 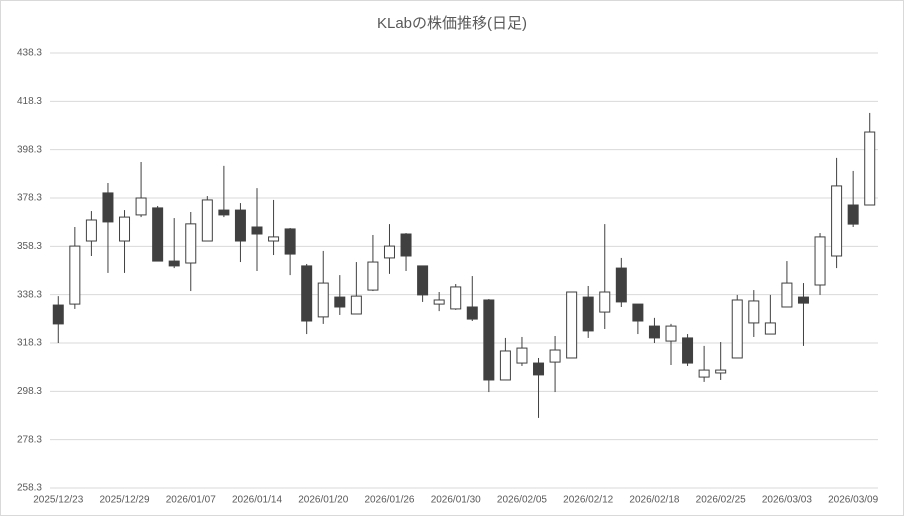 I want to click on y-tick-label: 298.3, so click(x=29, y=391).